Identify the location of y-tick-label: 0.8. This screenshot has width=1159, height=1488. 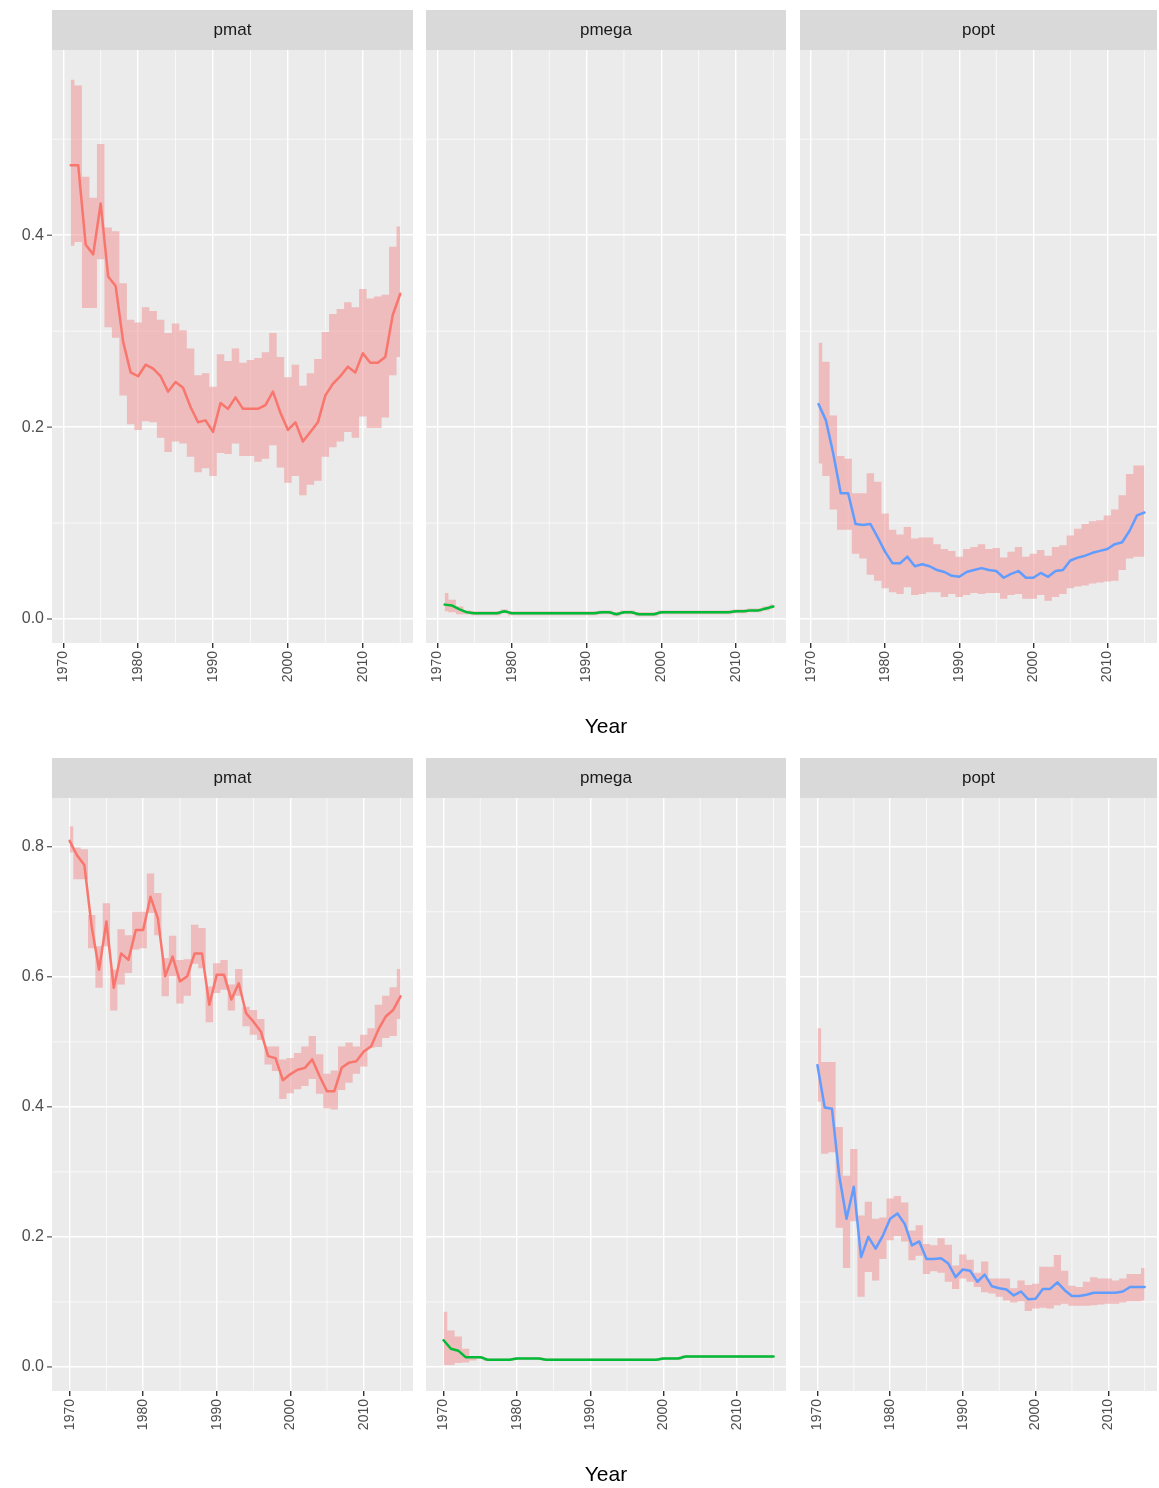
(33, 846).